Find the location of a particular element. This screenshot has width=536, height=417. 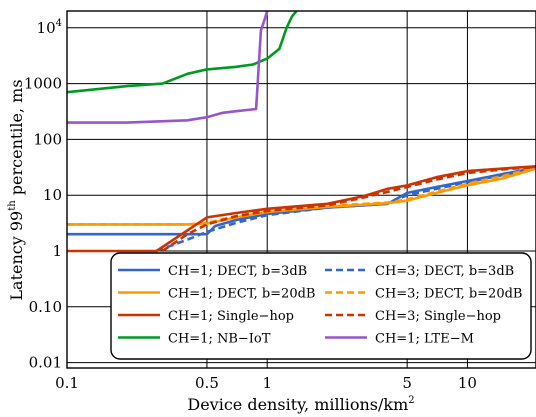

legend-label: CH=1; LTE−M is located at coordinates (424, 339).